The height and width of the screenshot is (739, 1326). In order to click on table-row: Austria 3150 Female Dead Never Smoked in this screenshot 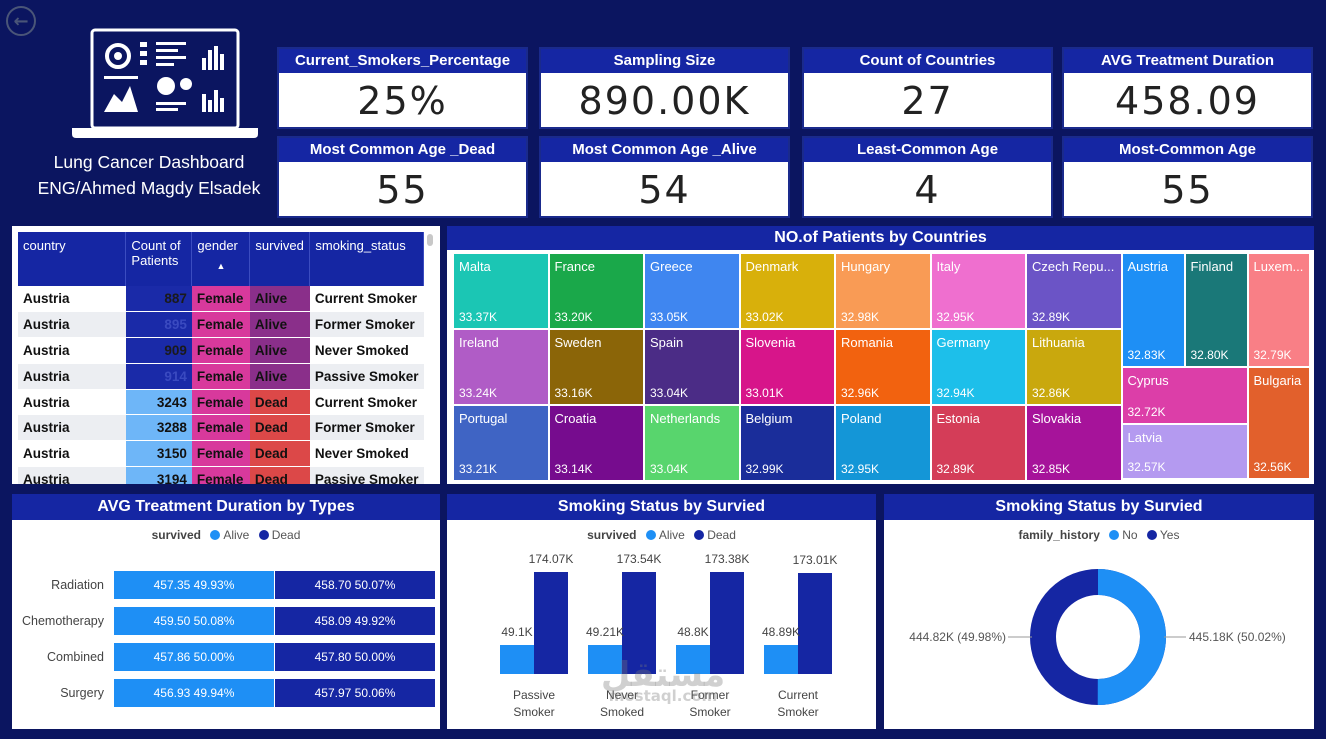, I will do `click(221, 454)`.